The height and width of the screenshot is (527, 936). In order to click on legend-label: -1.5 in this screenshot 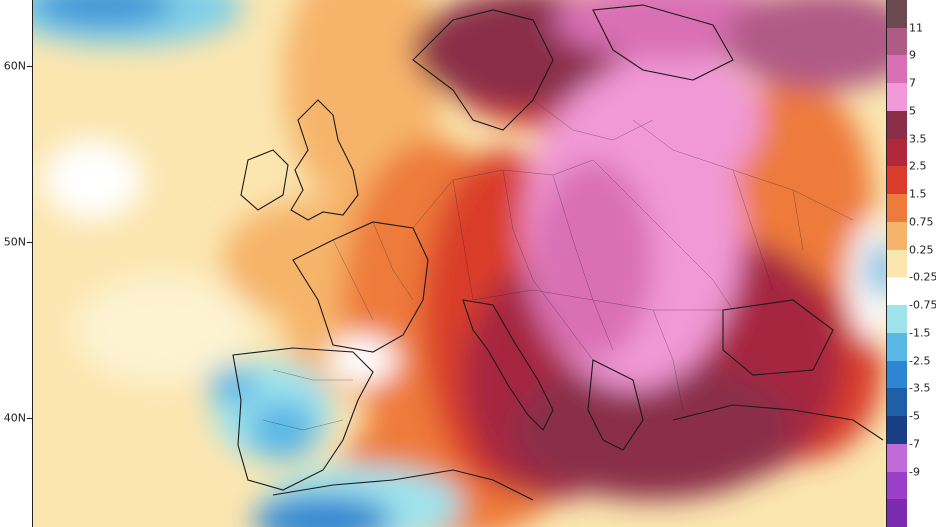, I will do `click(920, 333)`.